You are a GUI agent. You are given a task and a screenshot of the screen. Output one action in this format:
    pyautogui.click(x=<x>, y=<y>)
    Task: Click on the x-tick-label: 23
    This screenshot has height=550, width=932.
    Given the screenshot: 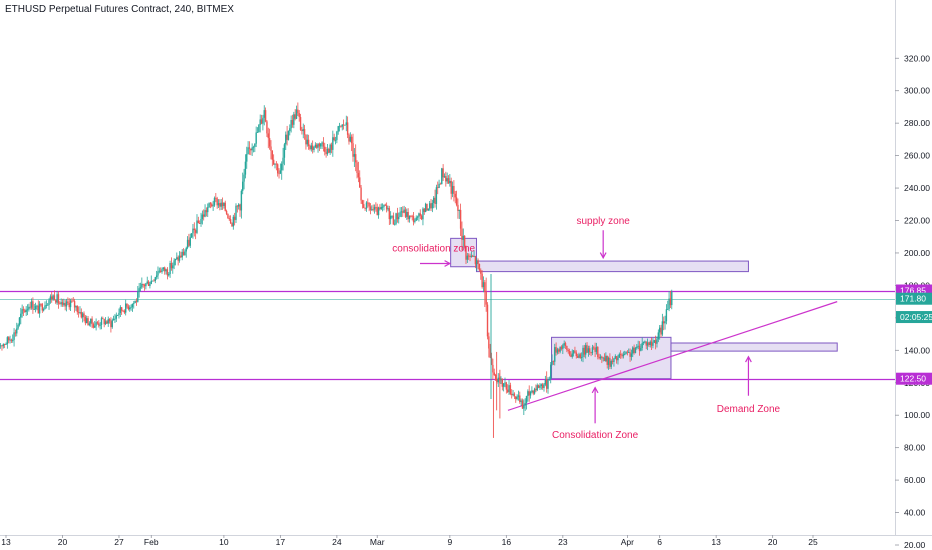 What is the action you would take?
    pyautogui.click(x=563, y=542)
    